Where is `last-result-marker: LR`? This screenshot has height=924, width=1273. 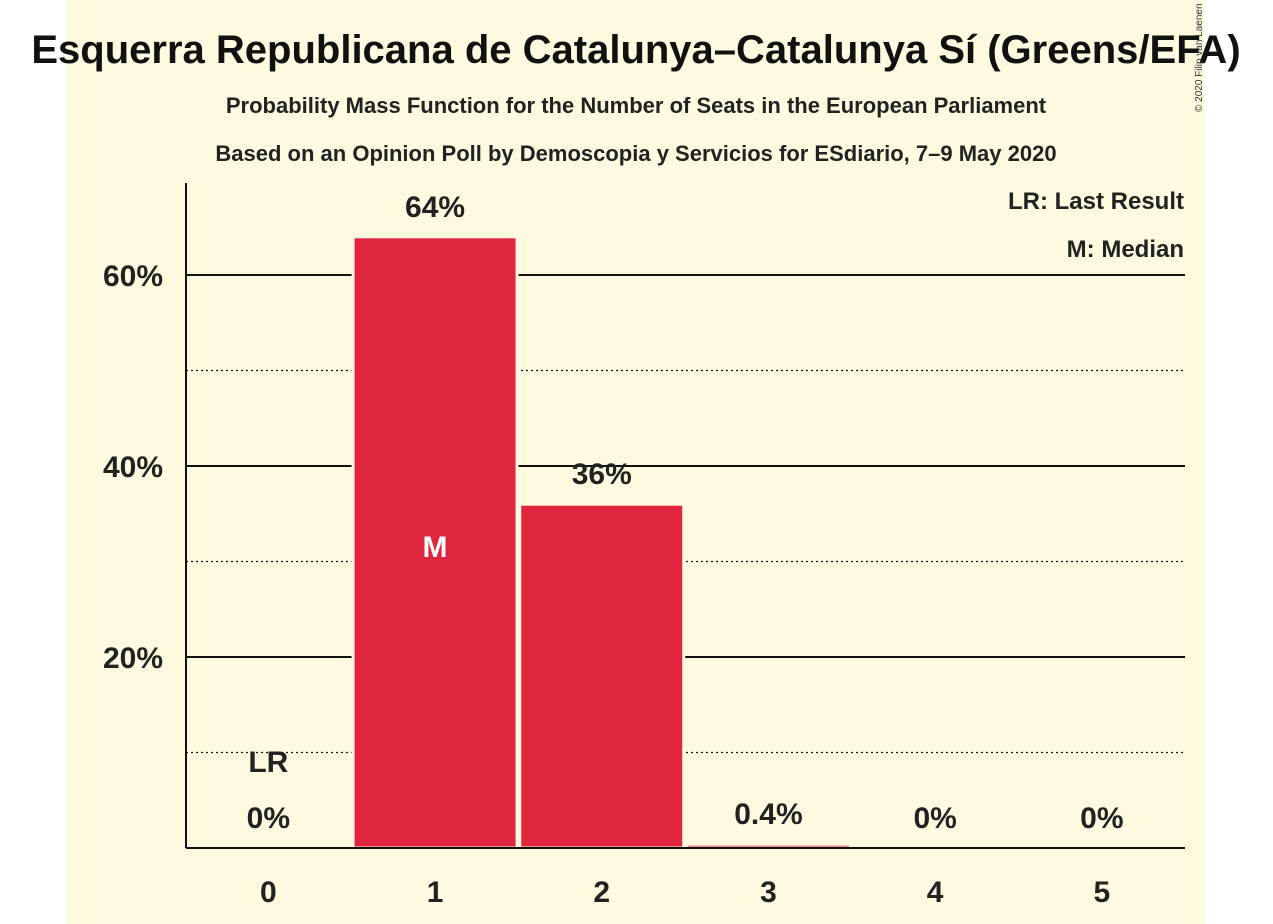 last-result-marker: LR is located at coordinates (268, 762).